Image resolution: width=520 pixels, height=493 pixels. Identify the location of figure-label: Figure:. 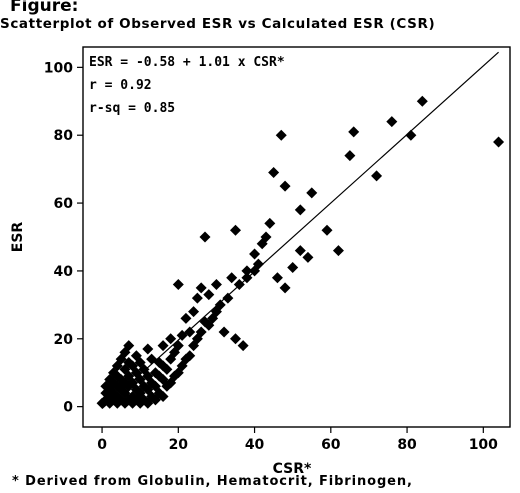
(44, 8).